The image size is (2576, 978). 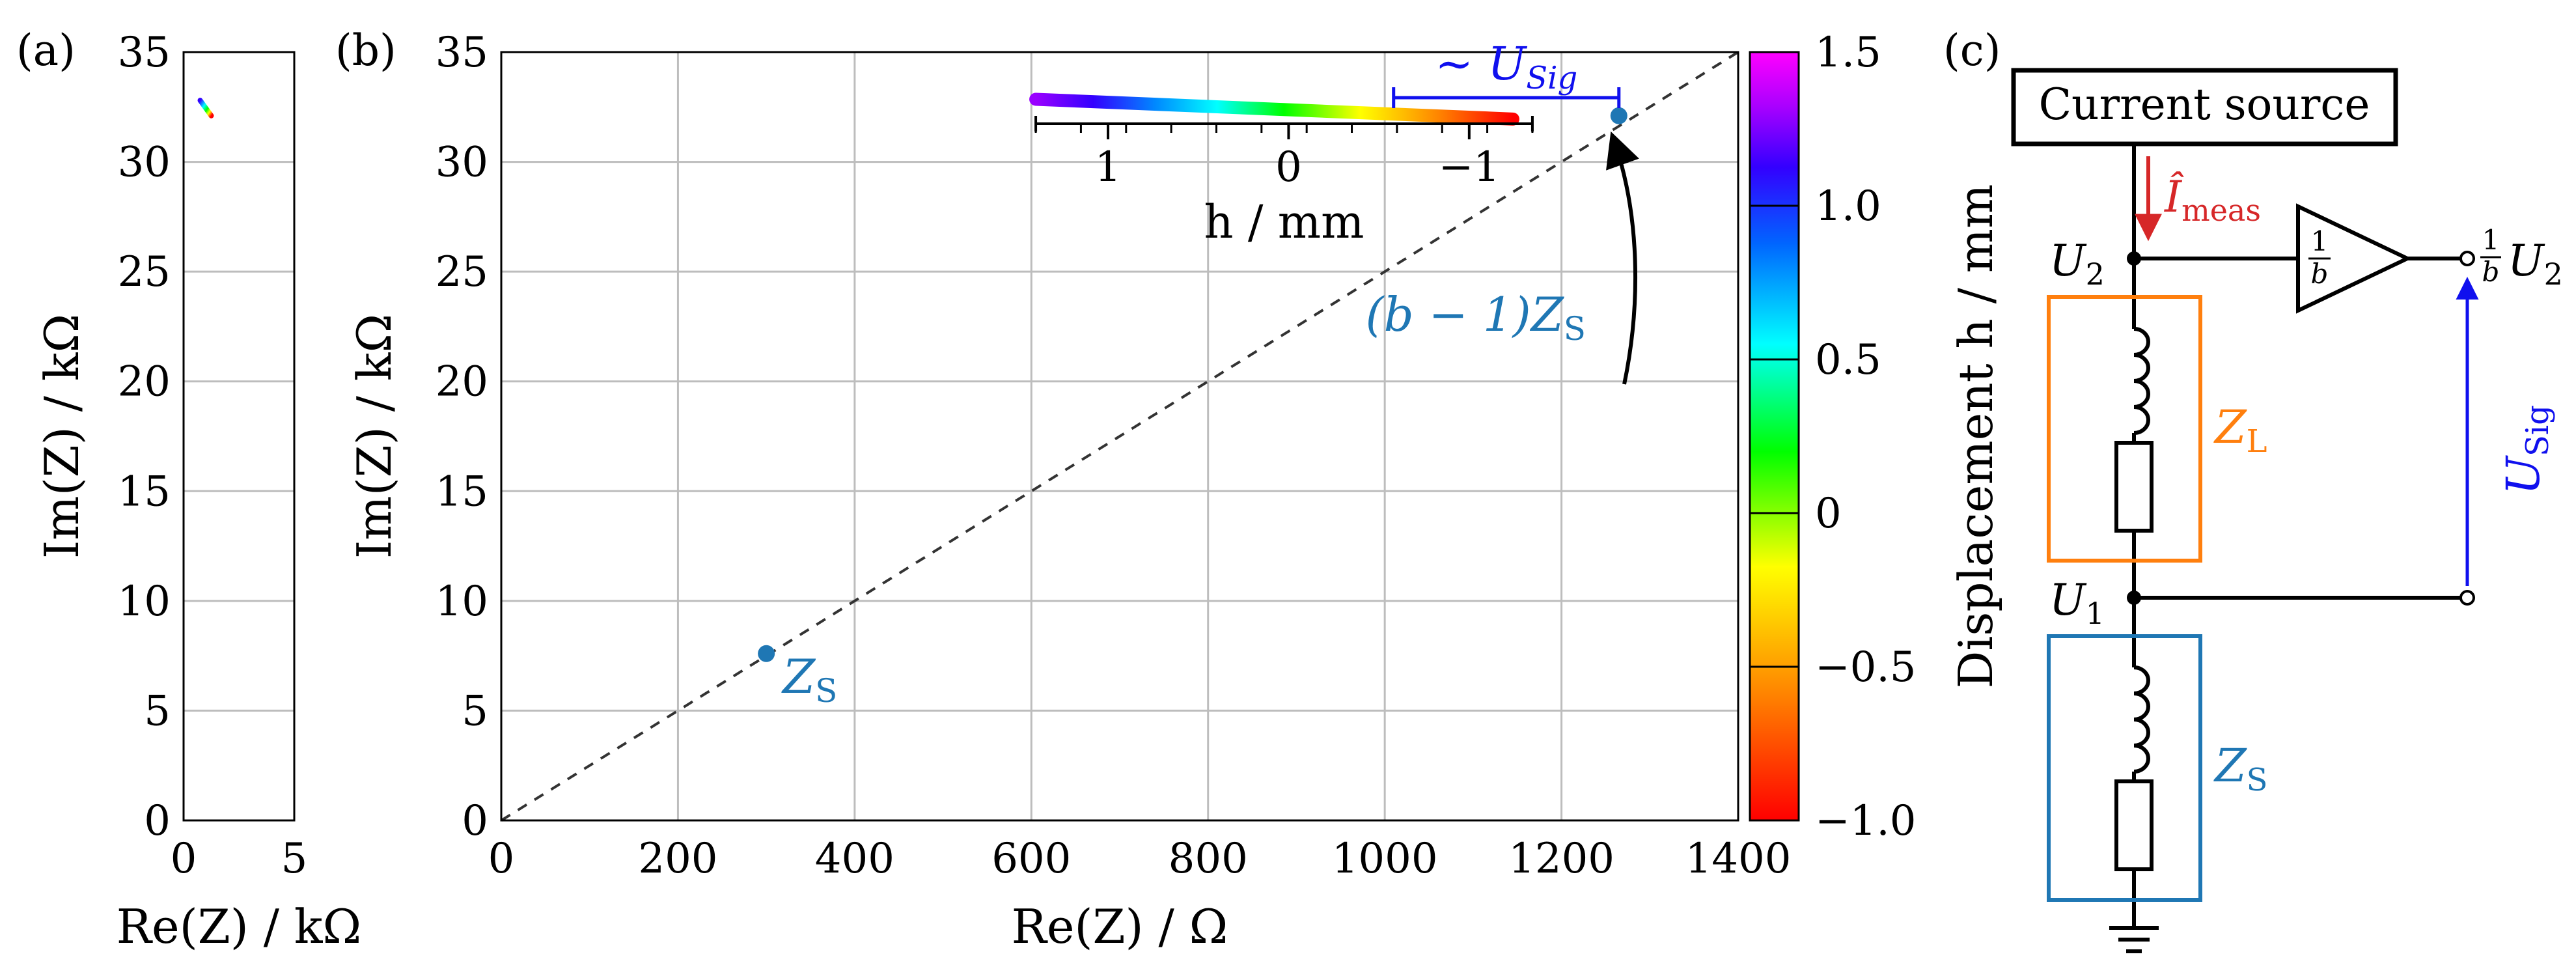 What do you see at coordinates (462, 53) in the screenshot?
I see `chart-b-ytick-label: 35` at bounding box center [462, 53].